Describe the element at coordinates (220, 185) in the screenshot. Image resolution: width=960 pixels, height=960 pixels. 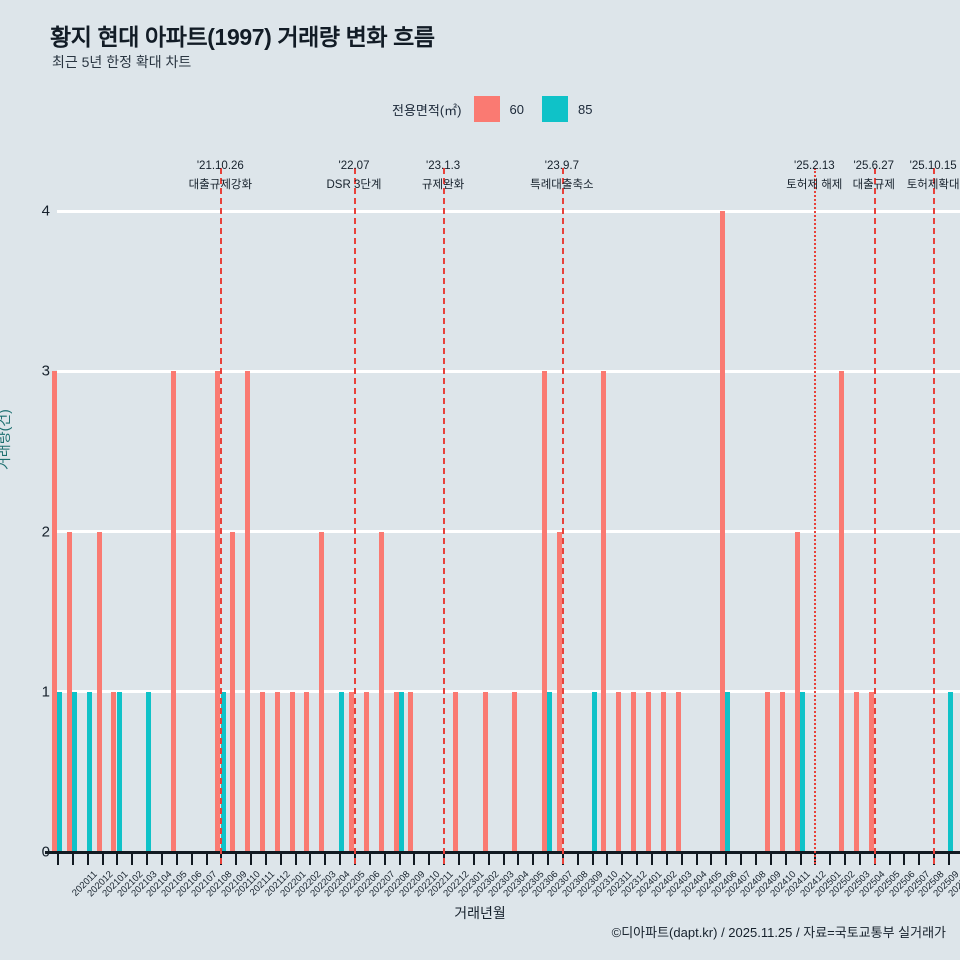
I see `event-name: 대출규제강화` at that location.